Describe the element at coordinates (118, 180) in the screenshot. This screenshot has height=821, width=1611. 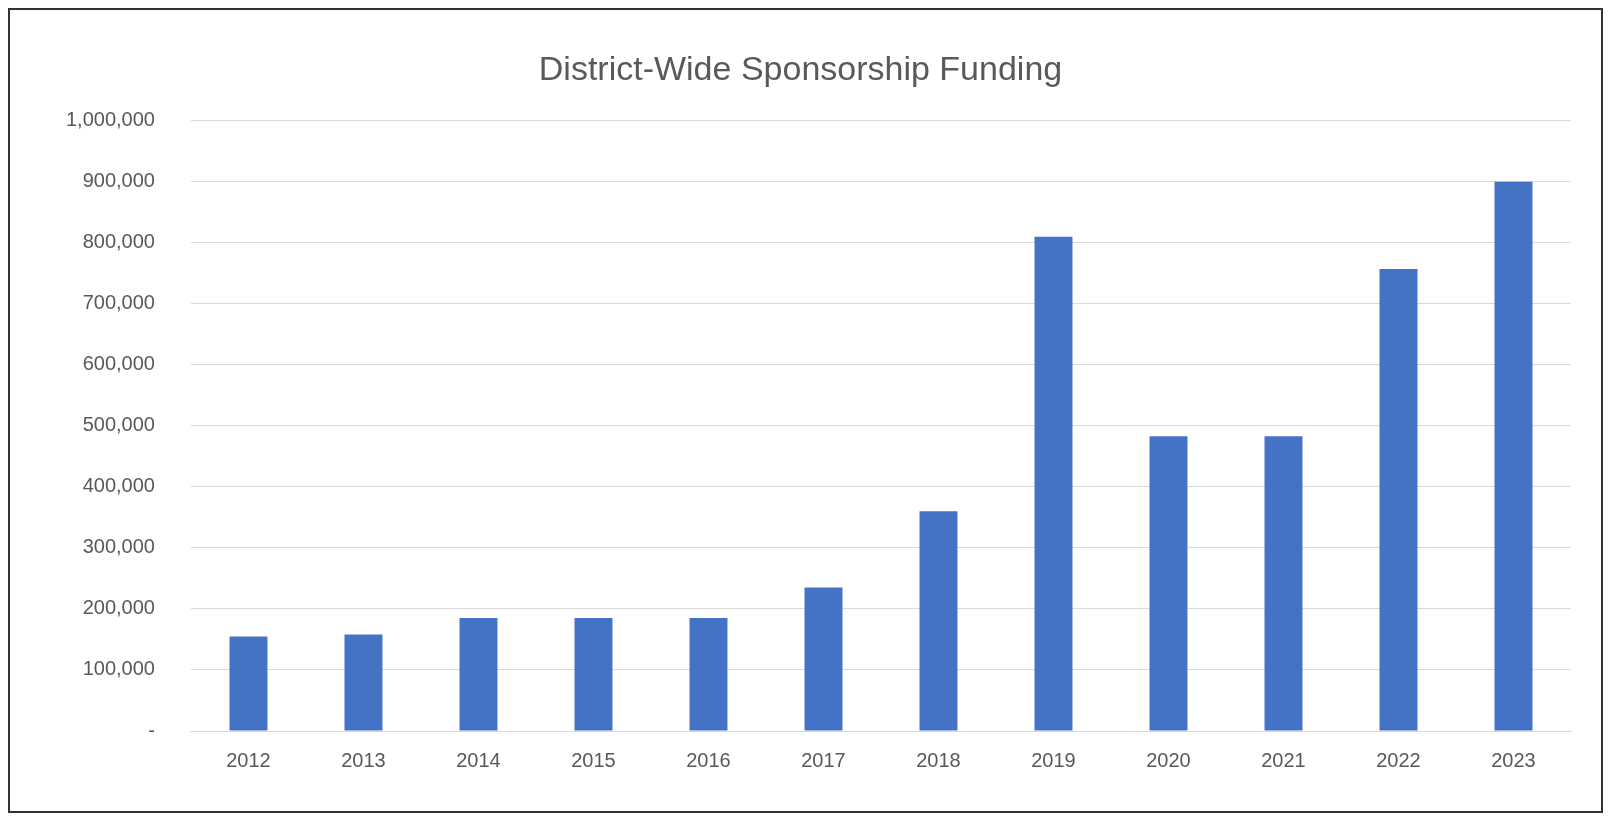
I see `y-tick-label: 900,000` at that location.